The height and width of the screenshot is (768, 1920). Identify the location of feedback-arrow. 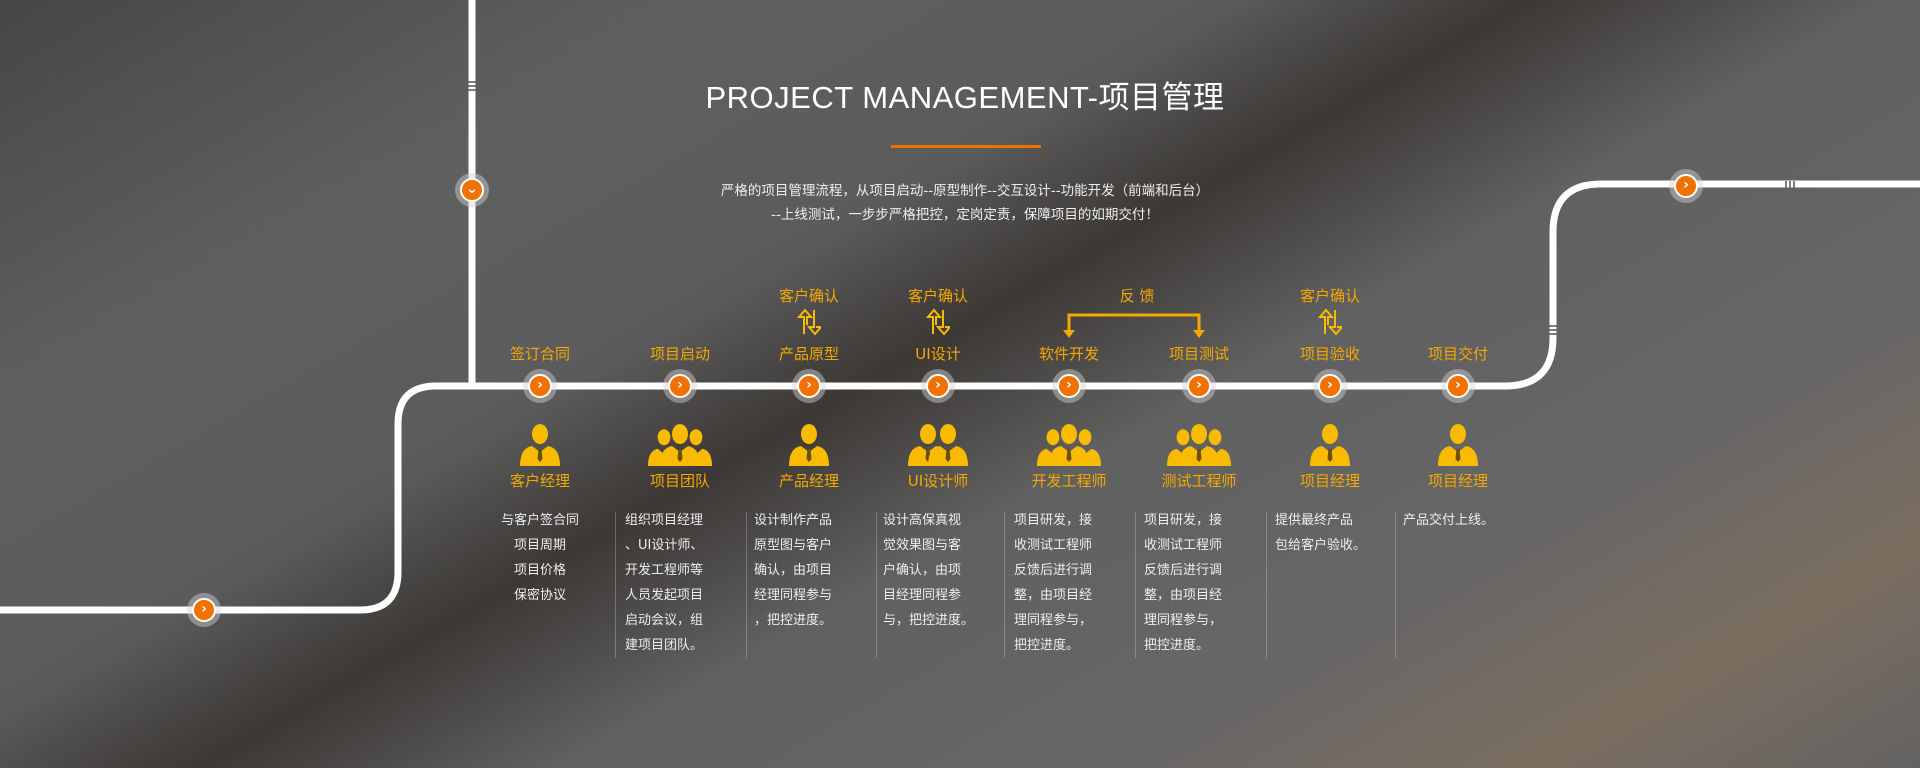
(1134, 322).